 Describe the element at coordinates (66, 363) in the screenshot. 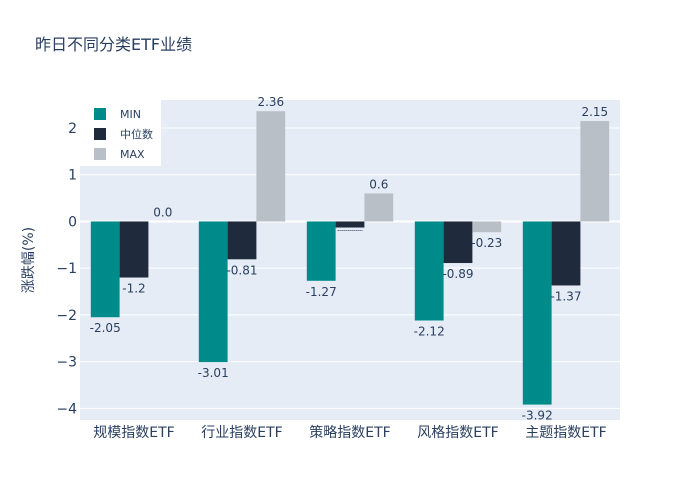

I see `y-tick-label: −3` at that location.